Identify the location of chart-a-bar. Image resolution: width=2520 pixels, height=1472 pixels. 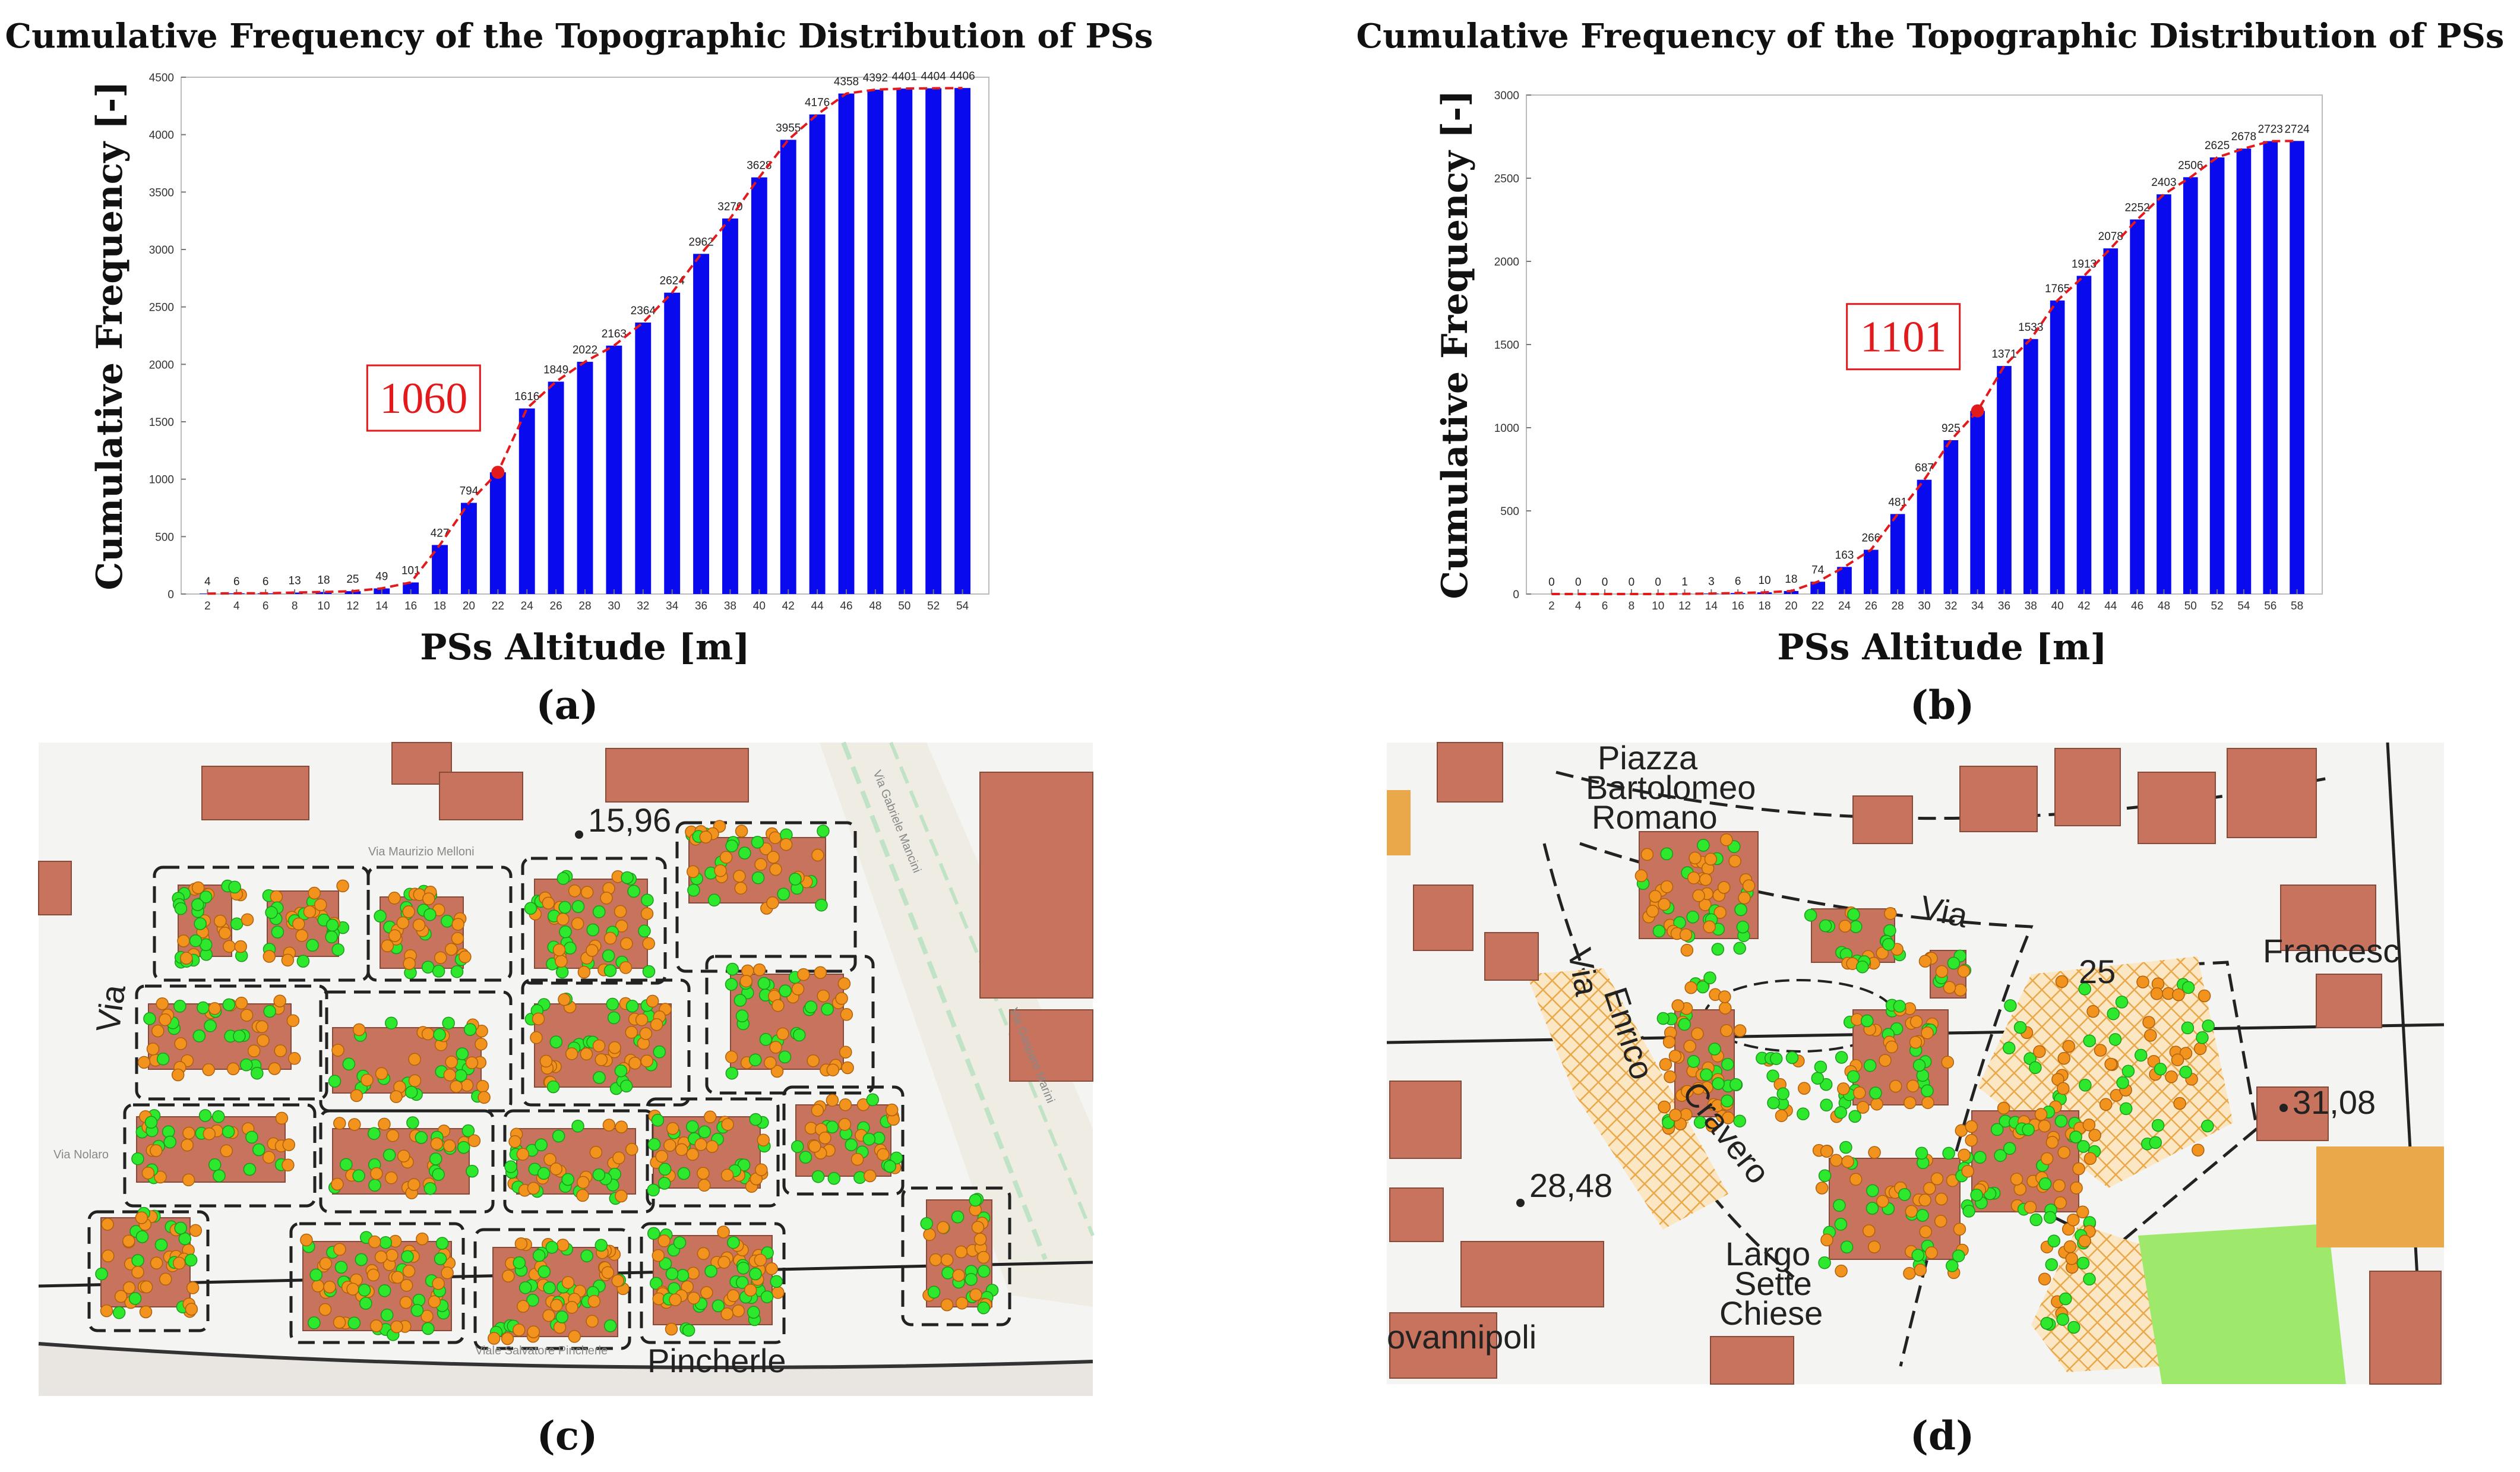
(614, 469).